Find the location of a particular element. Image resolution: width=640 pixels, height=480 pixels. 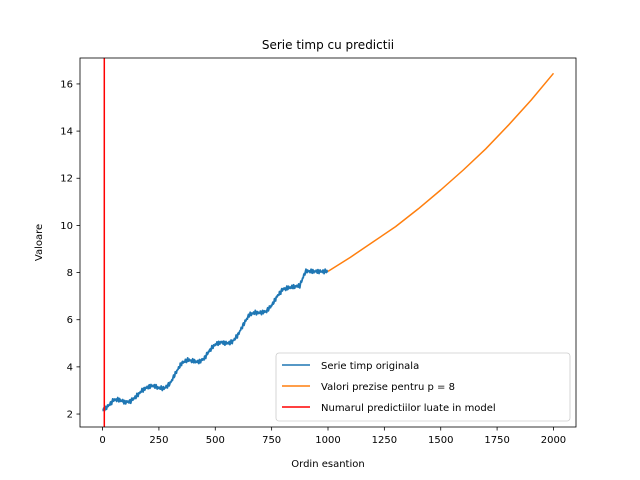

x-tick-label: 1500 is located at coordinates (440, 440).